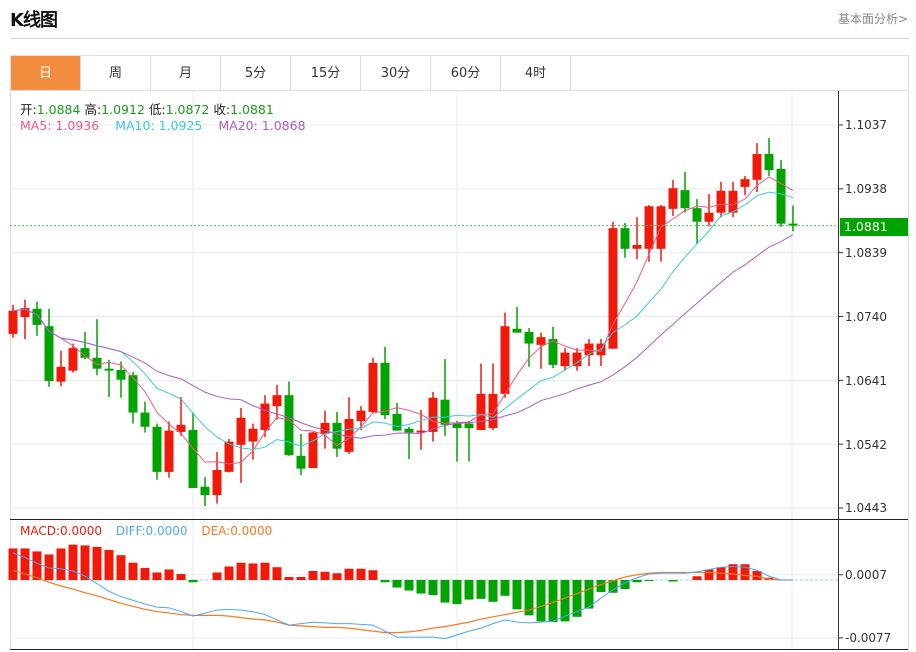 The height and width of the screenshot is (652, 916). I want to click on price-tick: 1.0740, so click(866, 317).